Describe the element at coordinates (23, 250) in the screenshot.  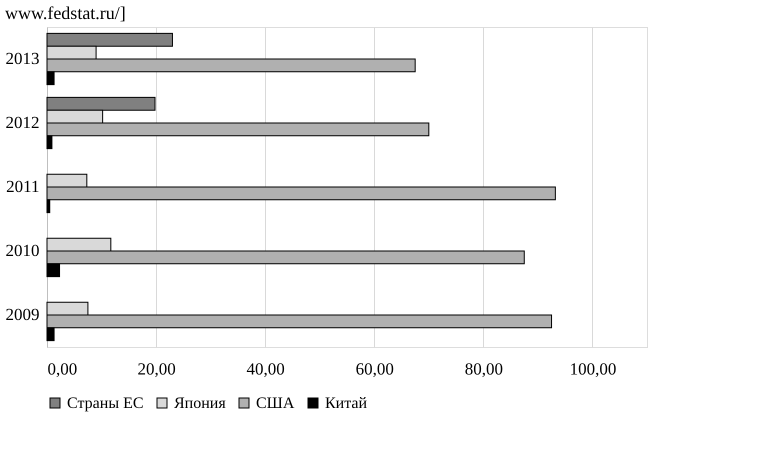
I see `y-tick-label: 2010` at that location.